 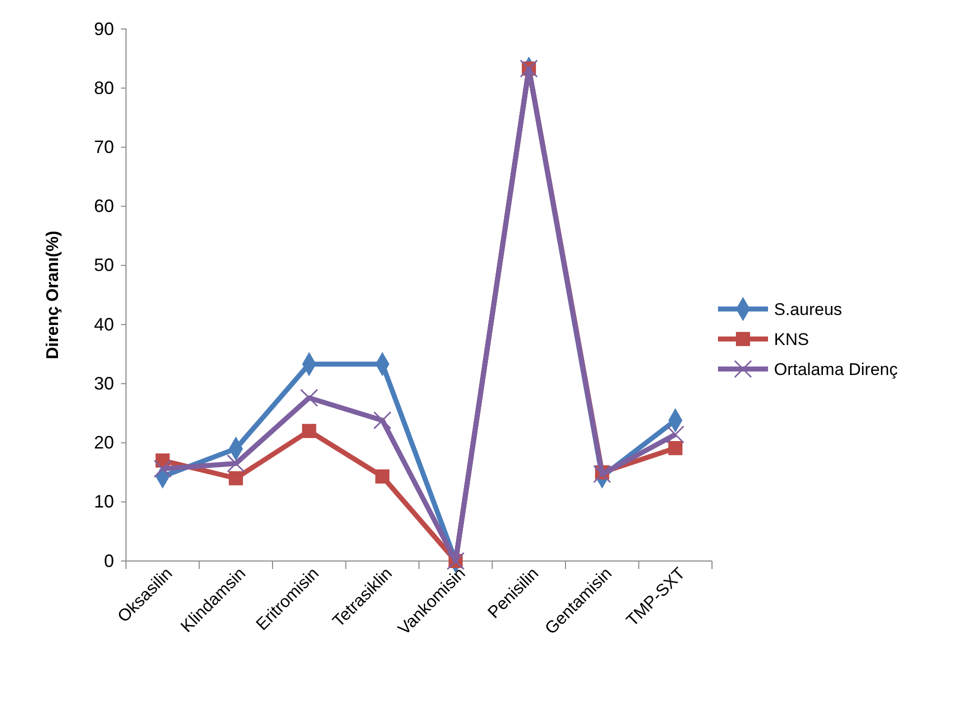 I want to click on y-tick-label: 50, so click(x=104, y=265).